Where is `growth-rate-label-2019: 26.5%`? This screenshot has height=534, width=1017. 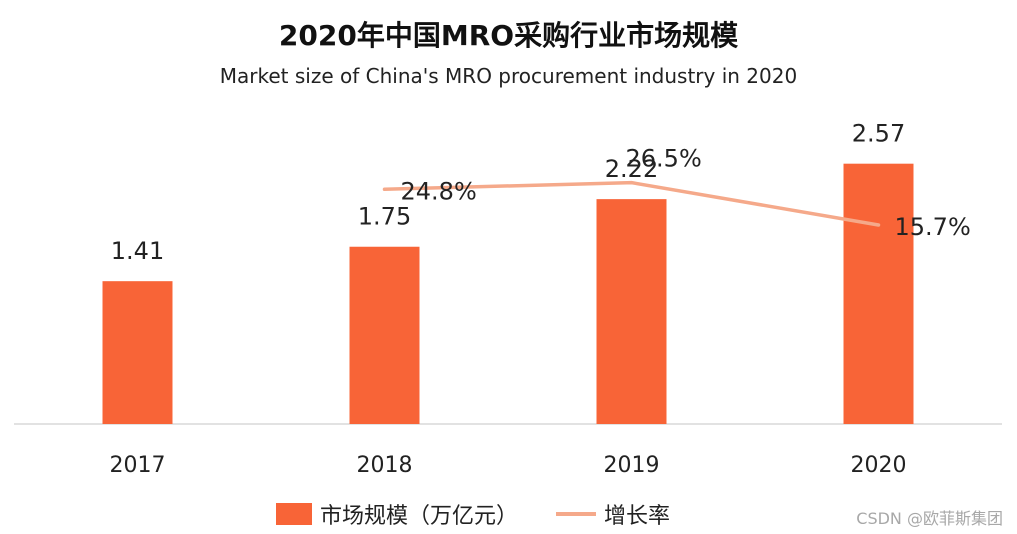 growth-rate-label-2019: 26.5% is located at coordinates (664, 159).